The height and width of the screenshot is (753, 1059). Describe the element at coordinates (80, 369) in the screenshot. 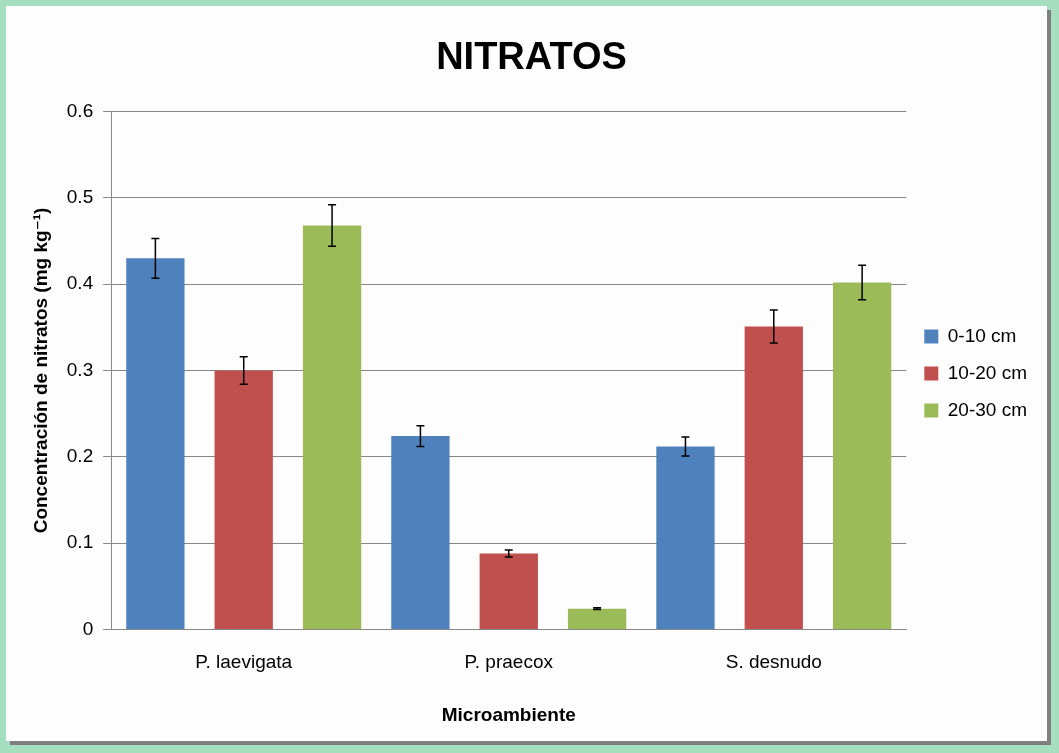

I see `y-tick-label: 0.3` at that location.